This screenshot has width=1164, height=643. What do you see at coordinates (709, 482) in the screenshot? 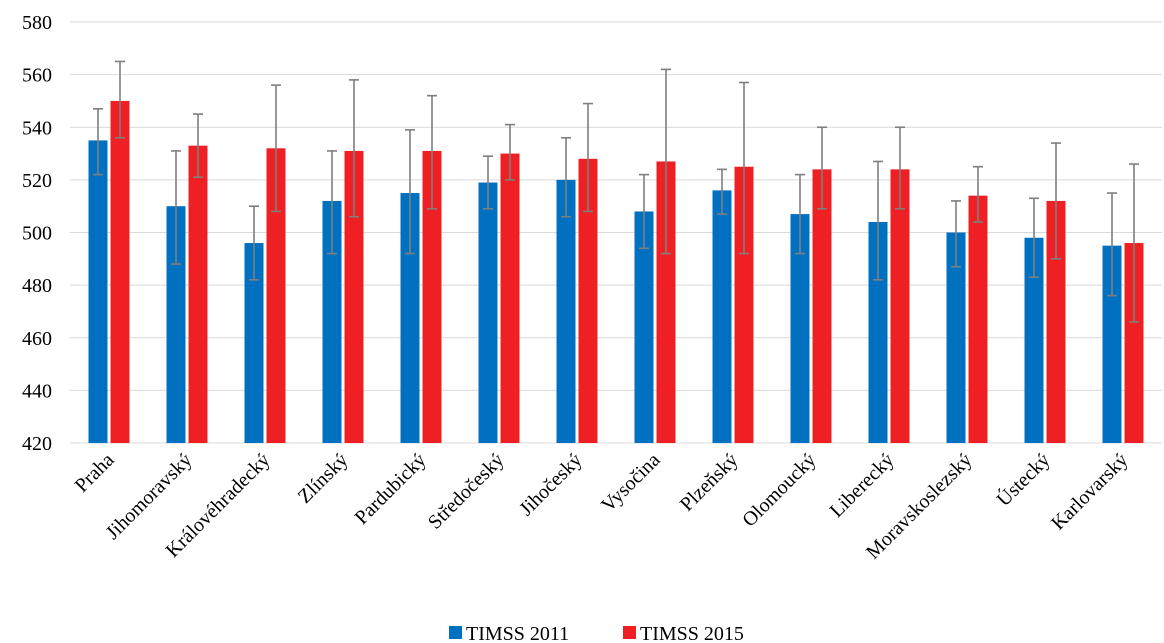
I see `x-tick-label: Plzeňský` at bounding box center [709, 482].